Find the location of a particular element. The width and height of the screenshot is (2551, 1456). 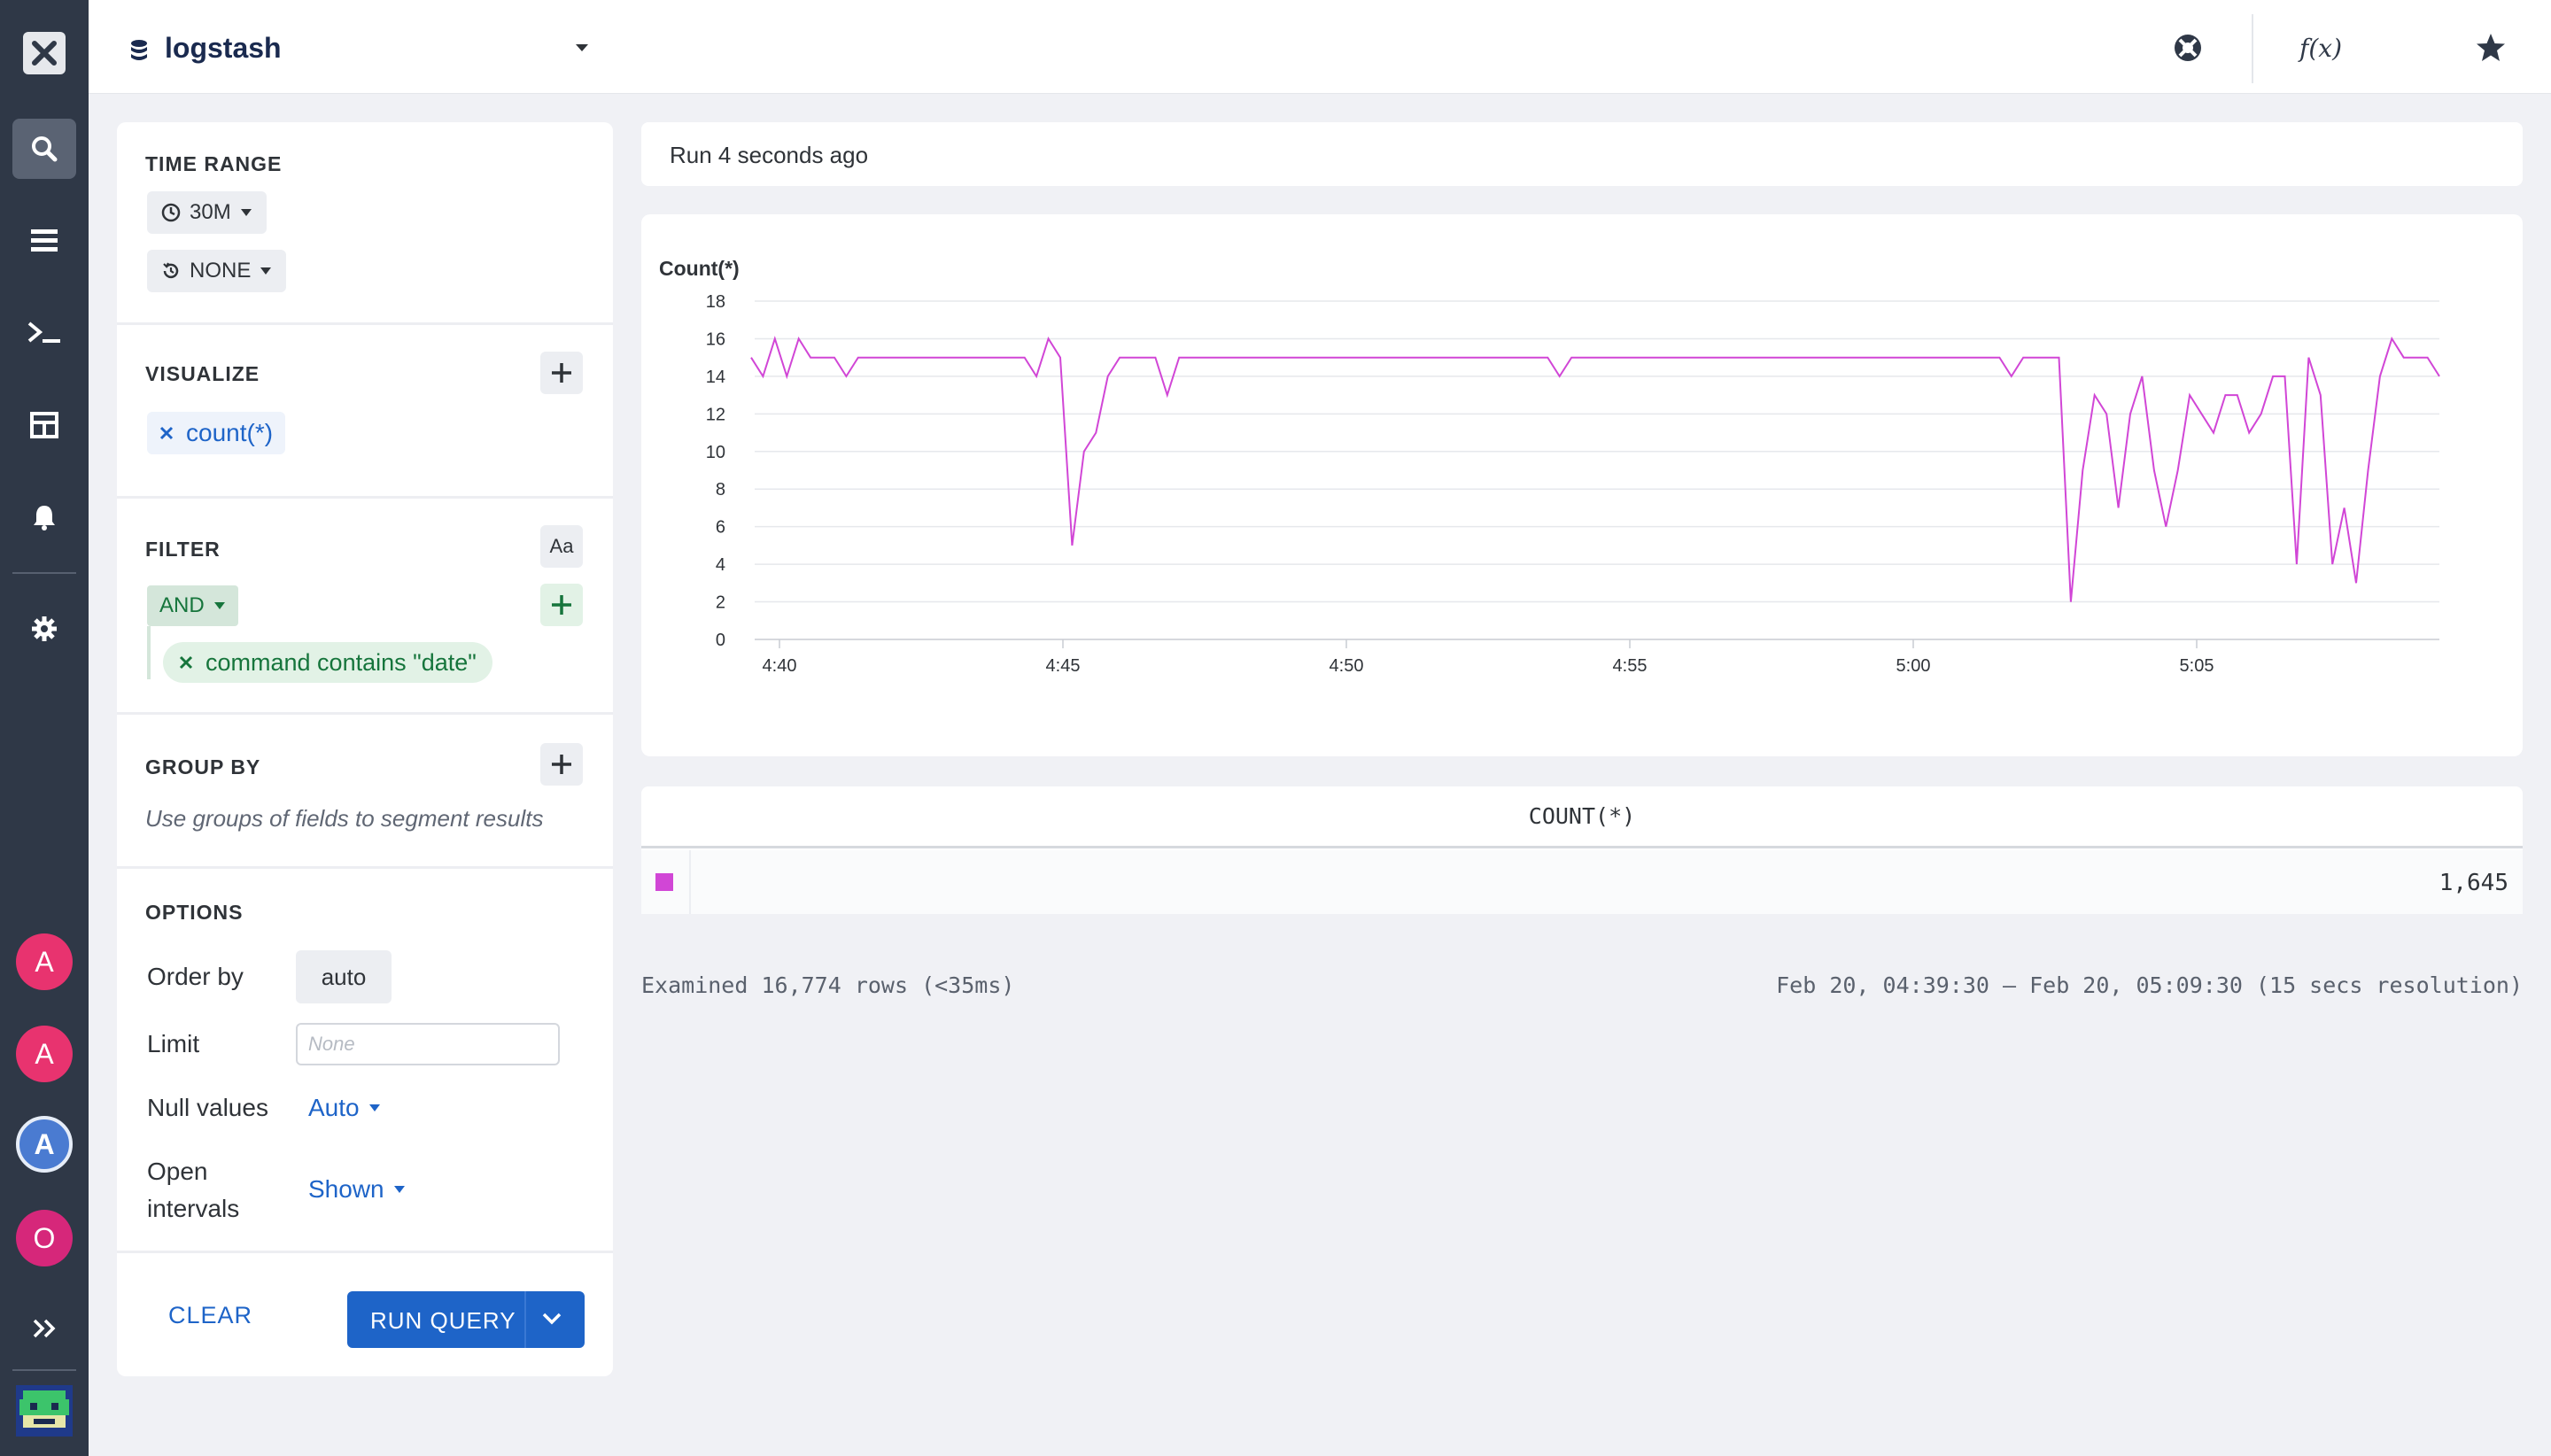

group-by-title: GROUP BY is located at coordinates (203, 766).